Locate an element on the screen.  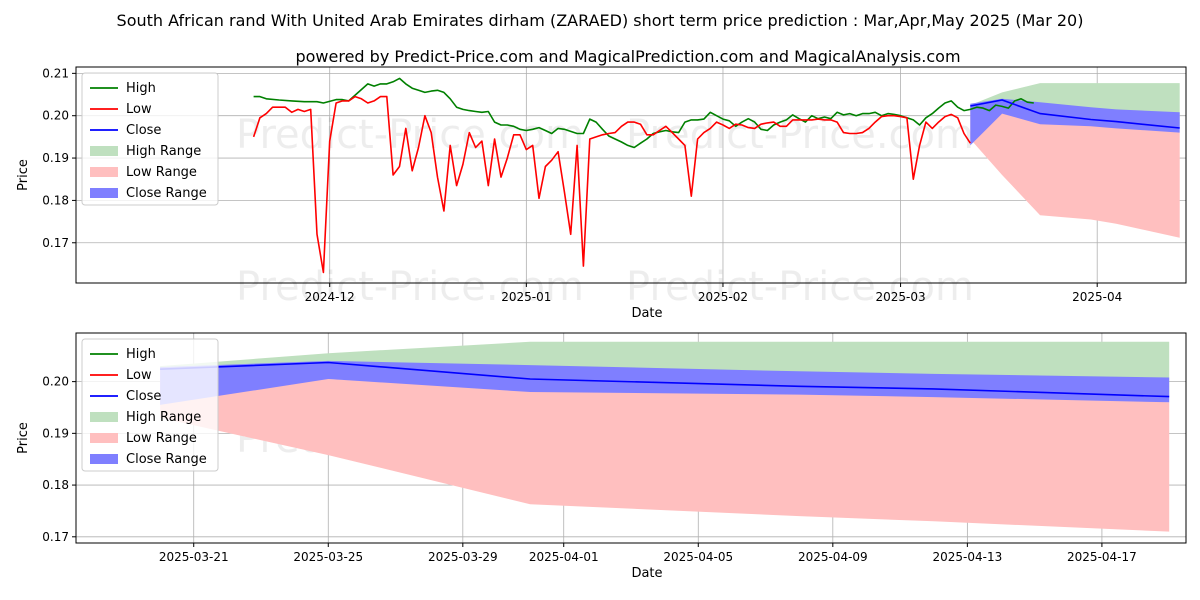
y-tick-label: 0.21 is located at coordinates (55, 73).